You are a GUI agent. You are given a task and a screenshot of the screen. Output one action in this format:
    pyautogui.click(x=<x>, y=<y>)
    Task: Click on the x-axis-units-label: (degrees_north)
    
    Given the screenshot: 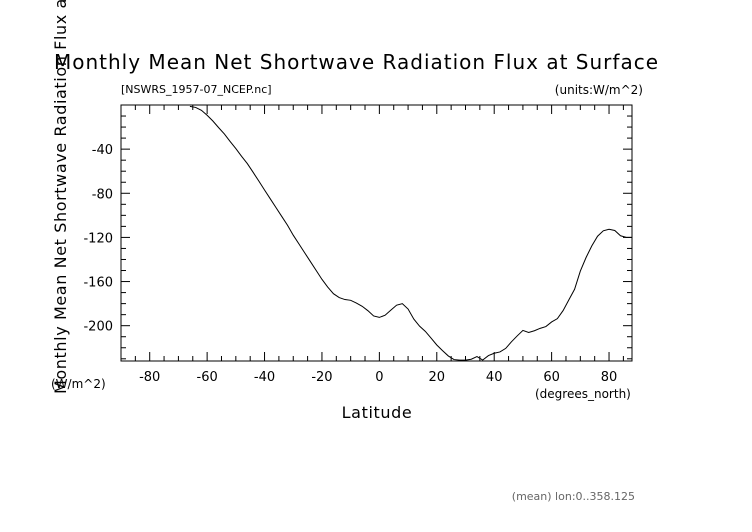 What is the action you would take?
    pyautogui.click(x=583, y=394)
    